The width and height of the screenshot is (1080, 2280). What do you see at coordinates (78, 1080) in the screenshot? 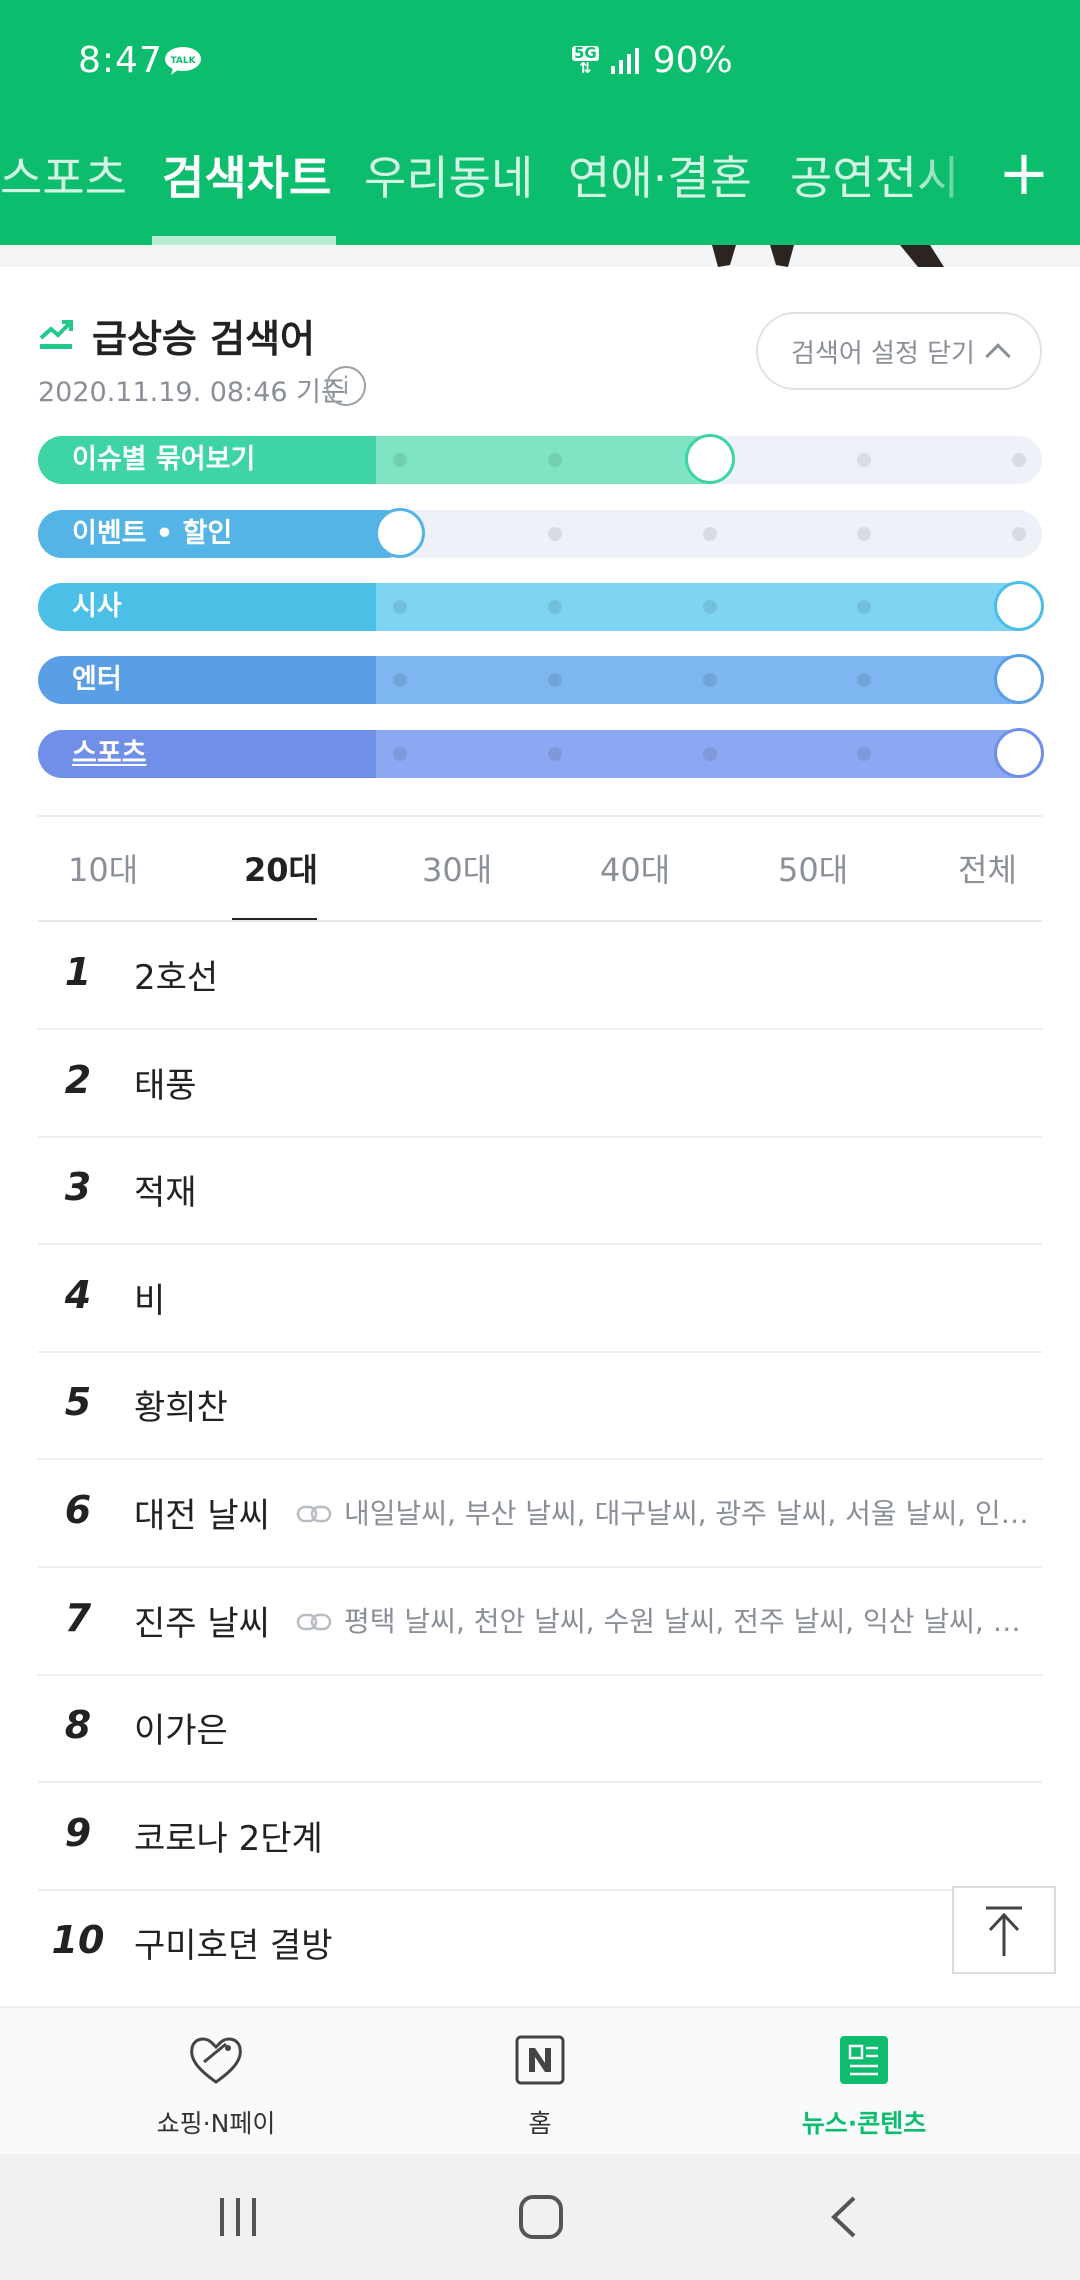
I see `rank-number: 2` at bounding box center [78, 1080].